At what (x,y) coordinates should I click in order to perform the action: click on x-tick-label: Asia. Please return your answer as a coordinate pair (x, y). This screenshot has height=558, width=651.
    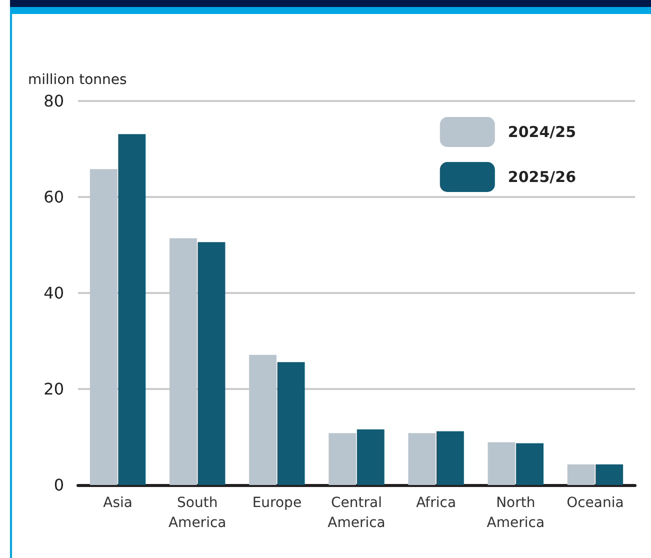
    Looking at the image, I should click on (117, 503).